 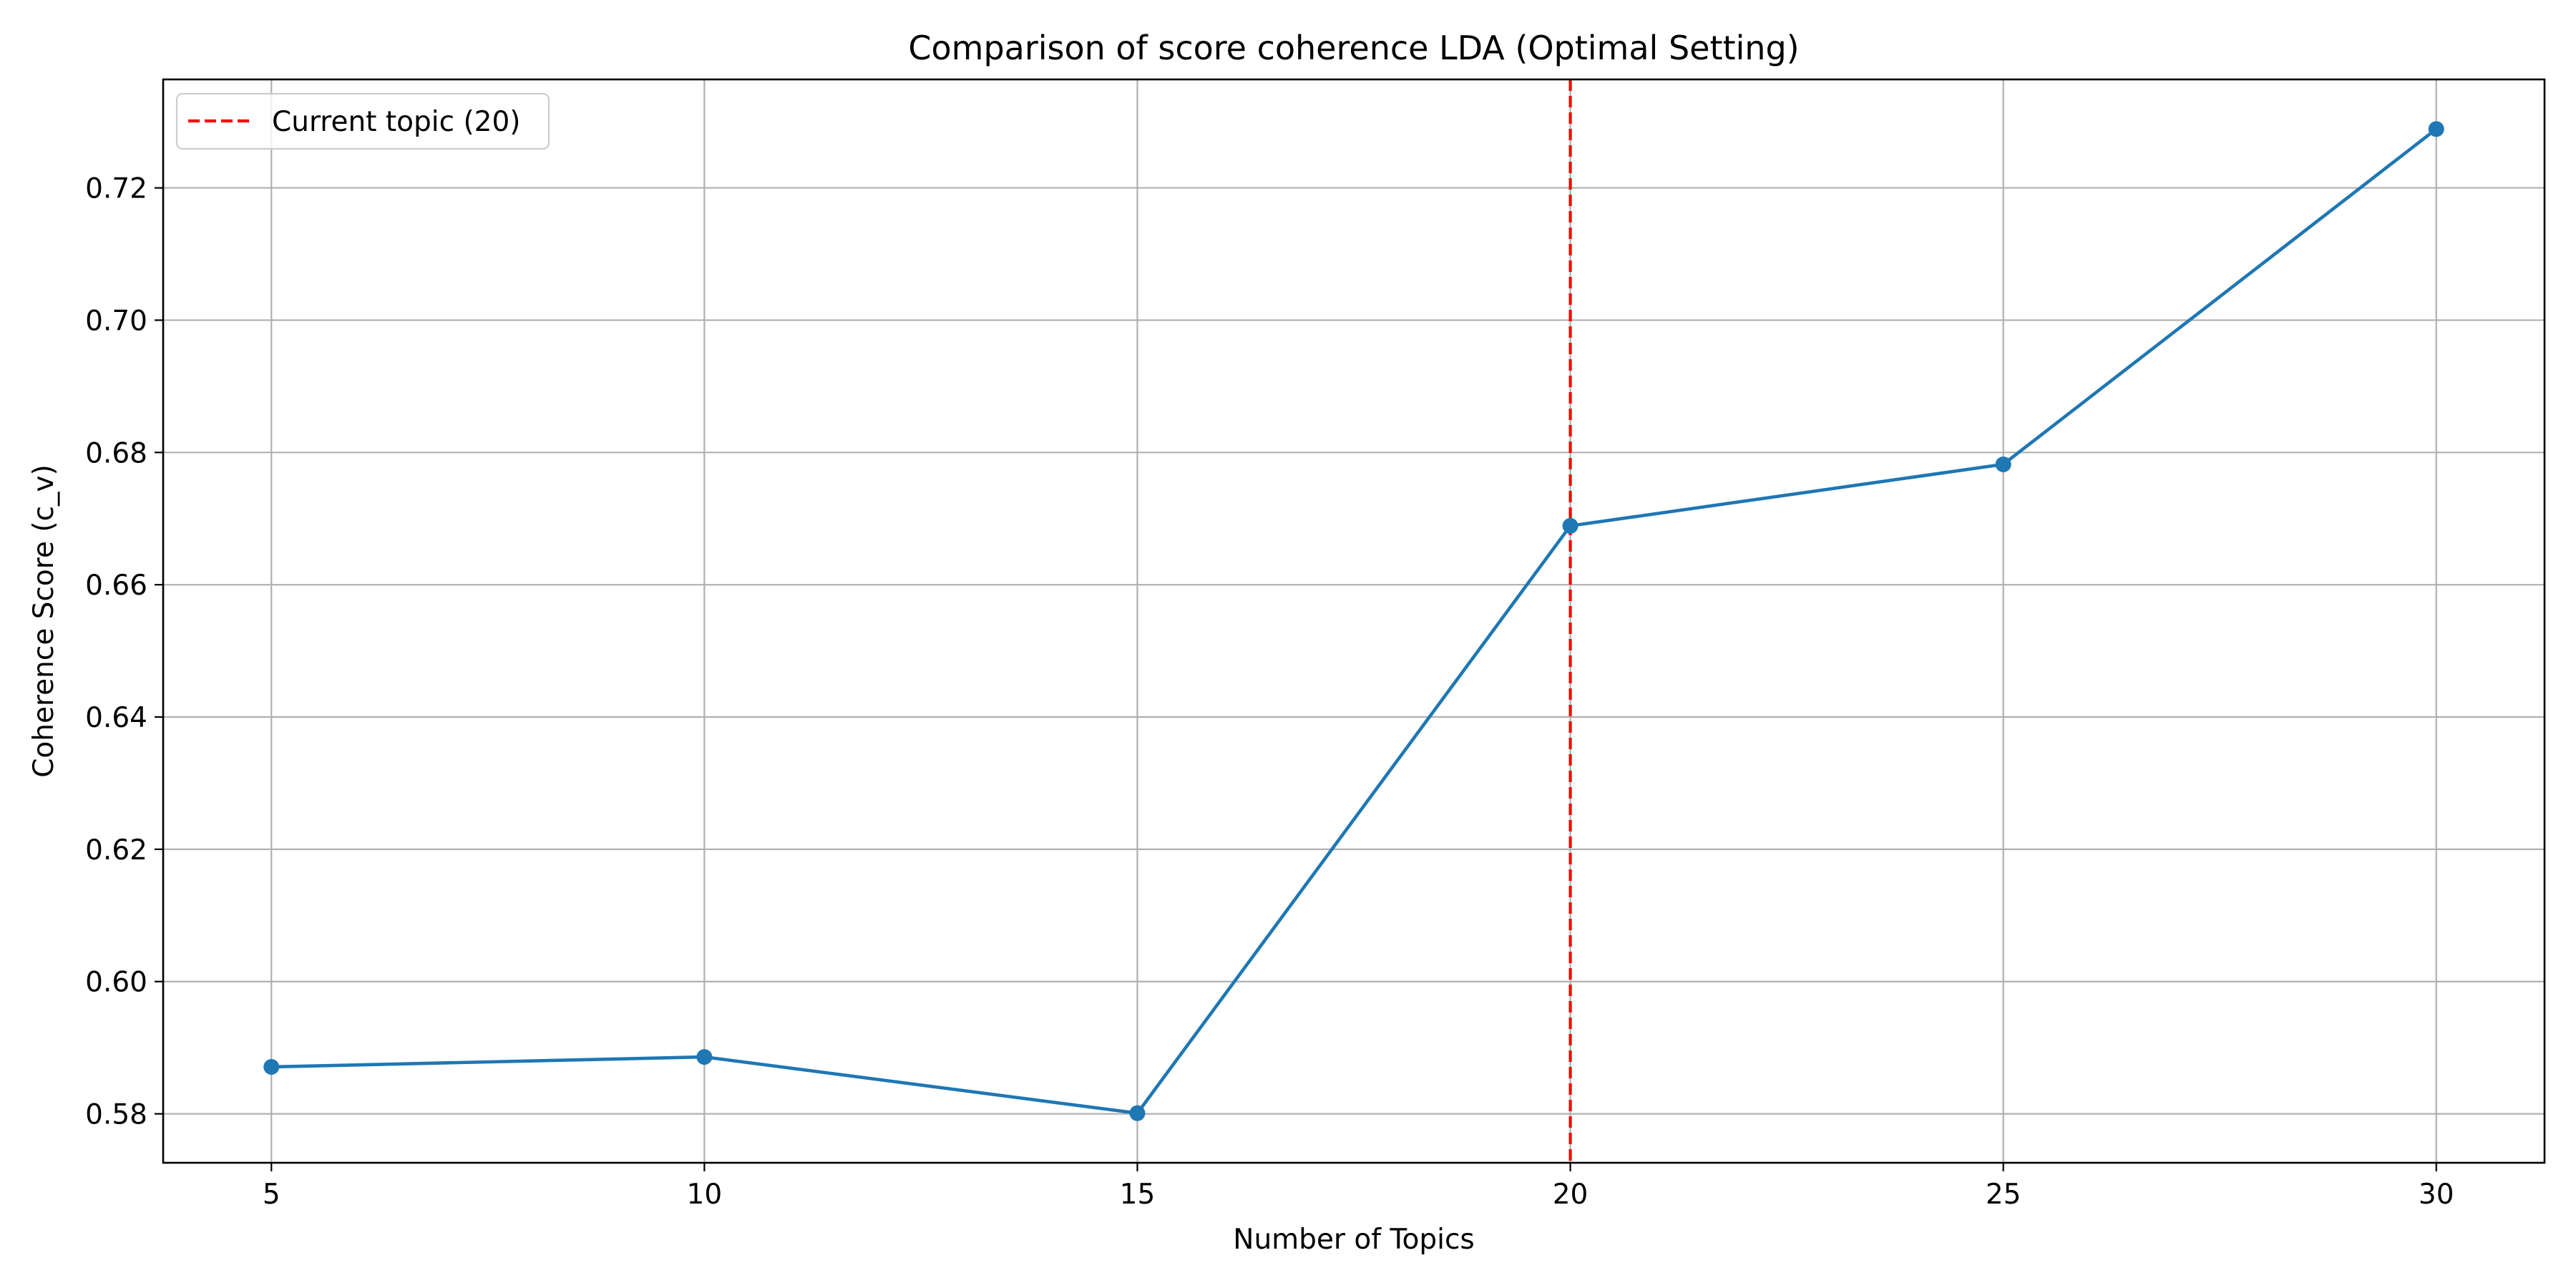 I want to click on y-tick-label: 0.64, so click(x=116, y=718).